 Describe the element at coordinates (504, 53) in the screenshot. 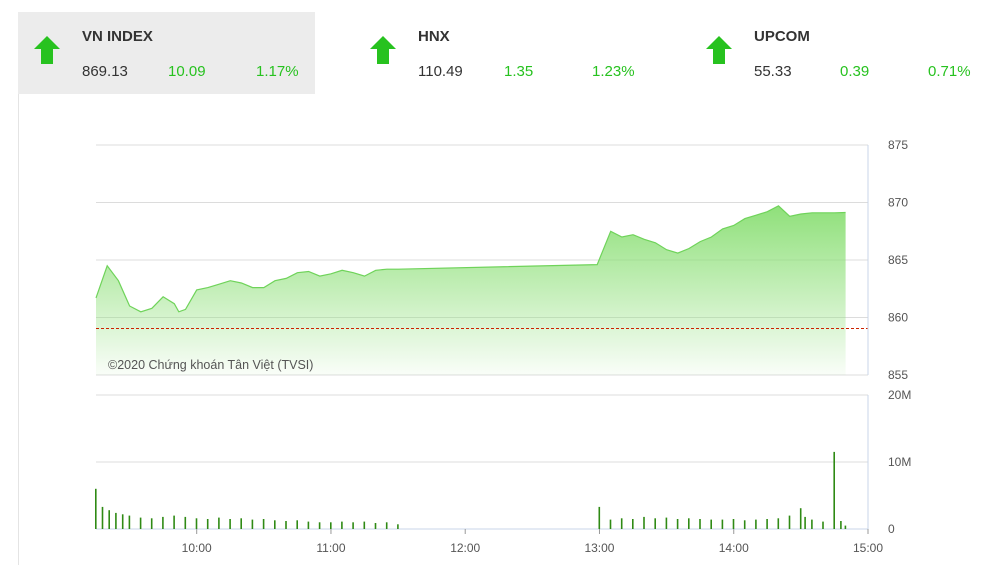

I see `index-panel-hnx: HNX 110.49 1.35 1.23%` at that location.